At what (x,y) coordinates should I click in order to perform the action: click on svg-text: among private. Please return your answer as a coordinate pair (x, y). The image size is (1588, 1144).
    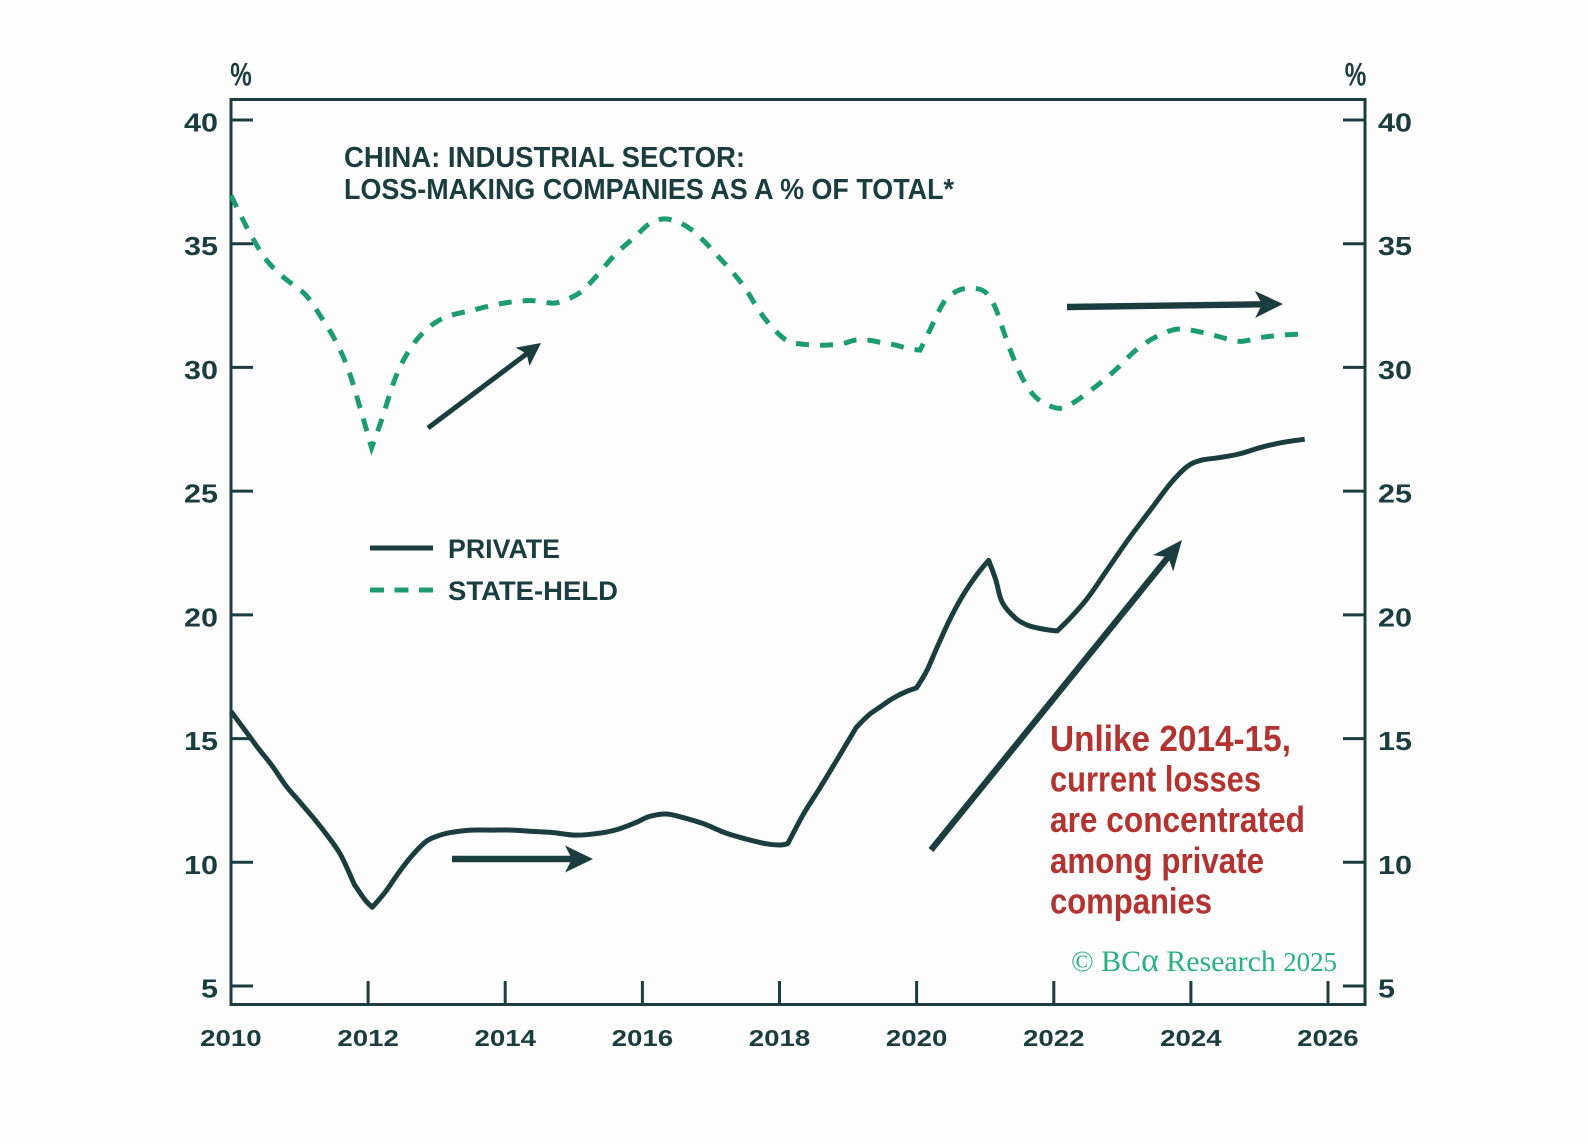
    Looking at the image, I should click on (1157, 860).